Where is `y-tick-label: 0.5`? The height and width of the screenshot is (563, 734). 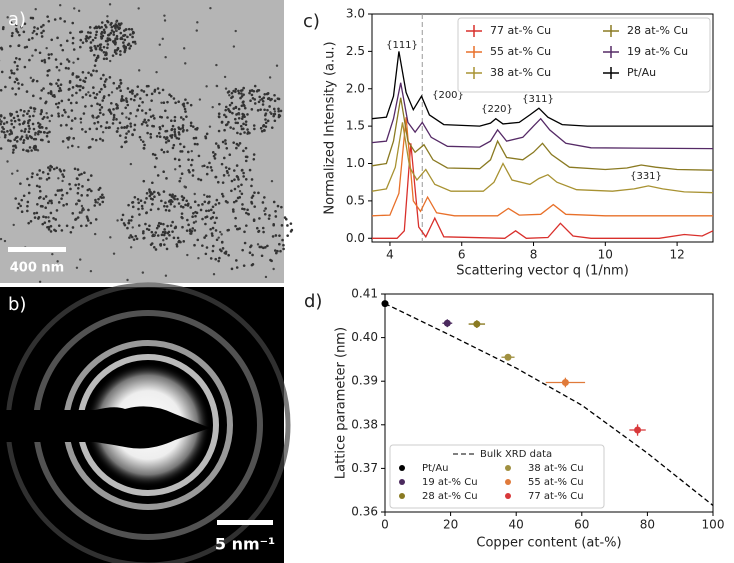 y-tick-label: 0.5 is located at coordinates (355, 200).